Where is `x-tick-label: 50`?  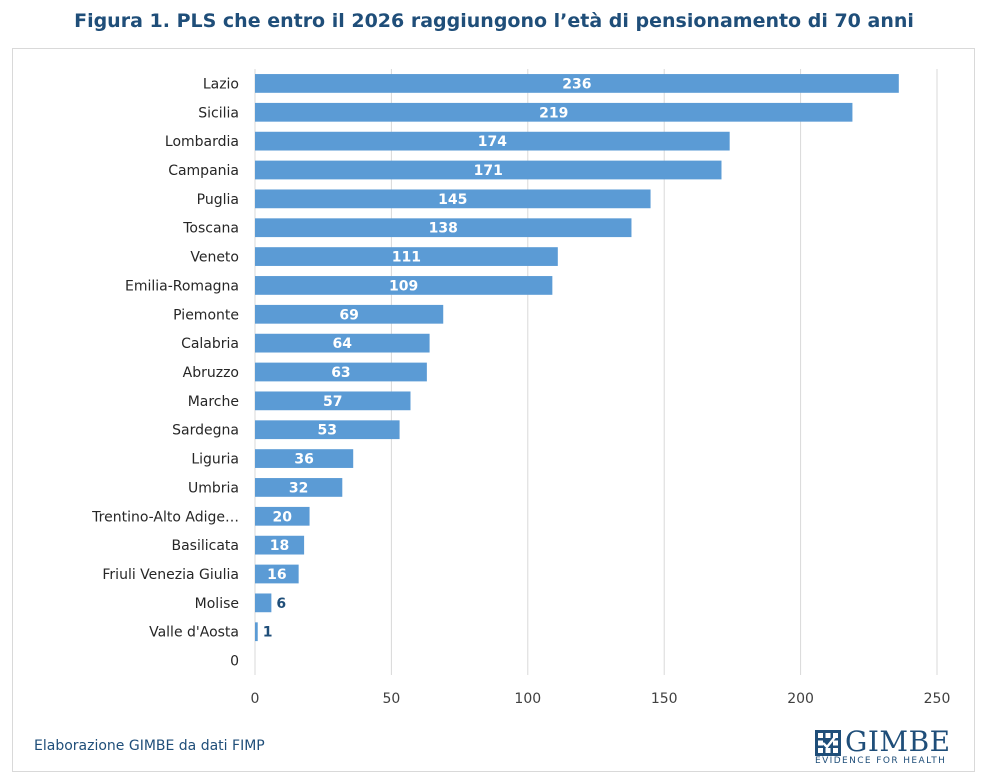
x-tick-label: 50 is located at coordinates (391, 699).